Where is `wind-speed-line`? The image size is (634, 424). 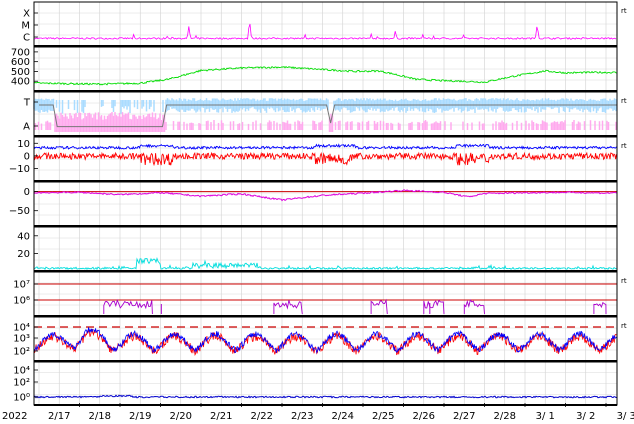
wind-speed-line is located at coordinates (325, 75).